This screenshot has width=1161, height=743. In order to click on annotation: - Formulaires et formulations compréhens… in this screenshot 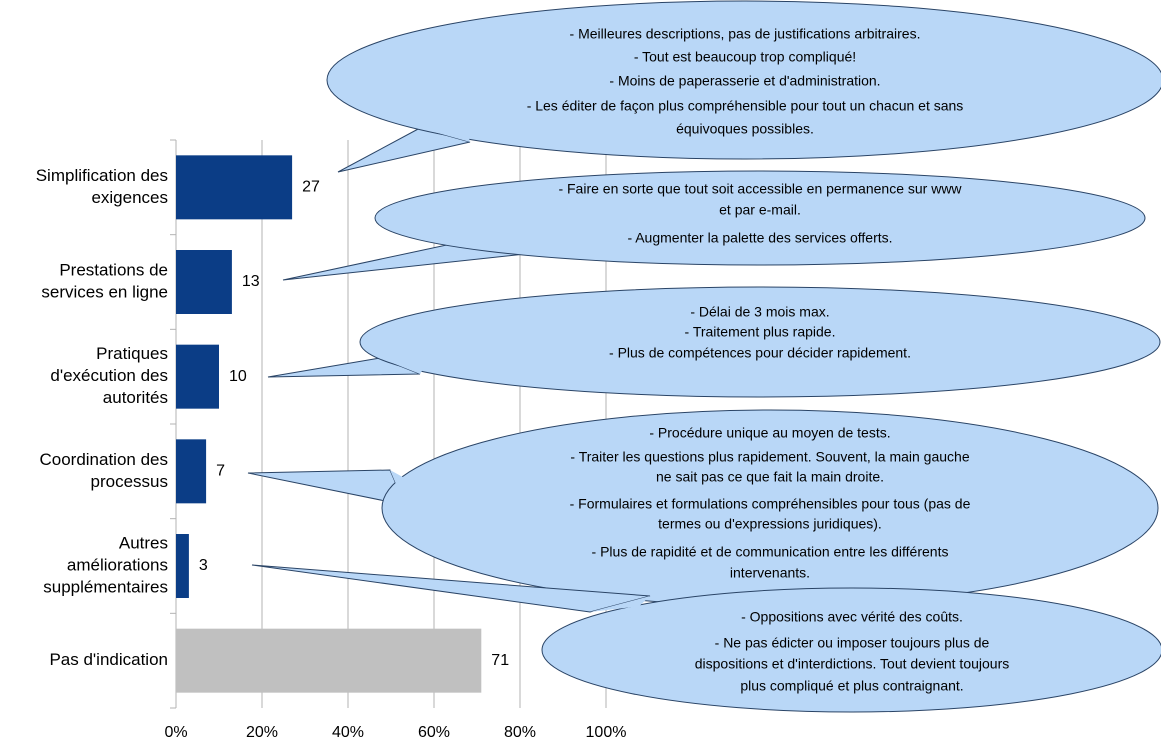, I will do `click(770, 504)`.